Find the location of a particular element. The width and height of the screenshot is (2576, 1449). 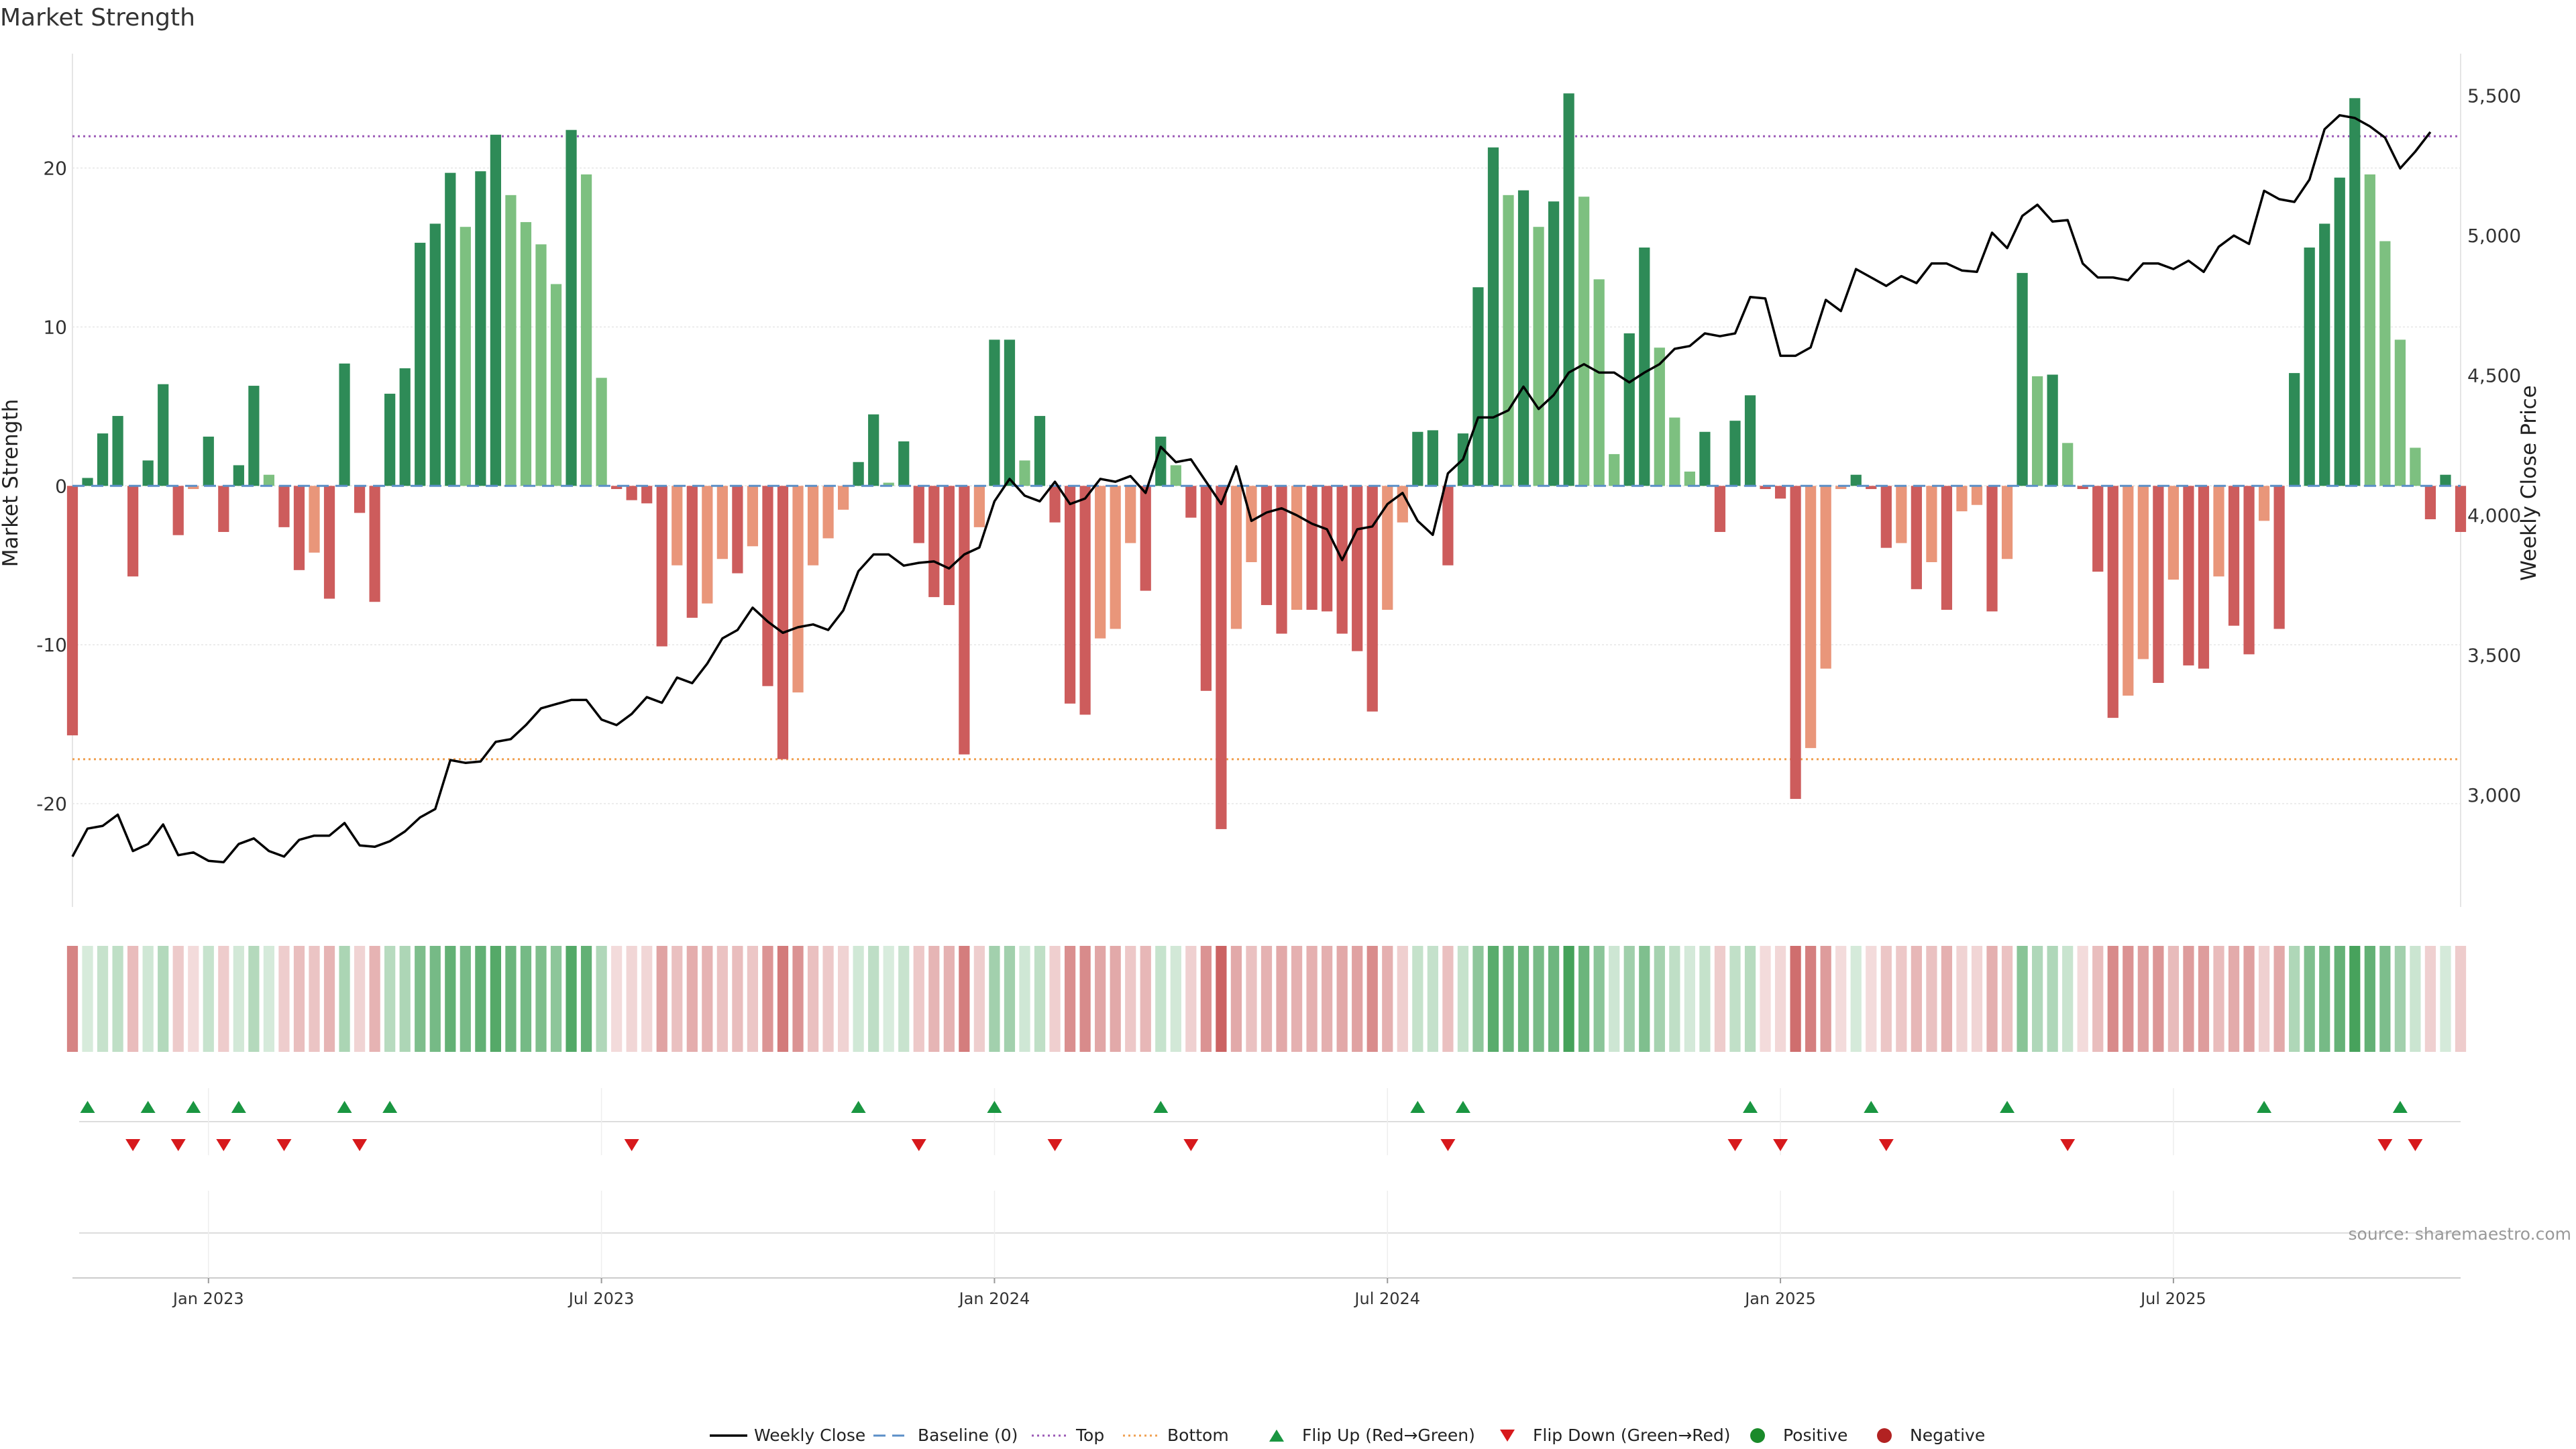

legend-label: Bottom is located at coordinates (1198, 1435).